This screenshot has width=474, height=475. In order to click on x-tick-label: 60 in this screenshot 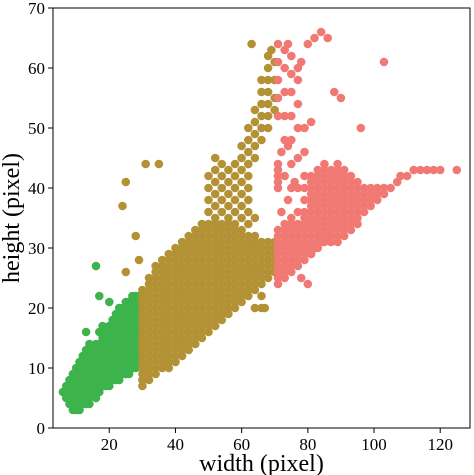, I will do `click(241, 444)`.